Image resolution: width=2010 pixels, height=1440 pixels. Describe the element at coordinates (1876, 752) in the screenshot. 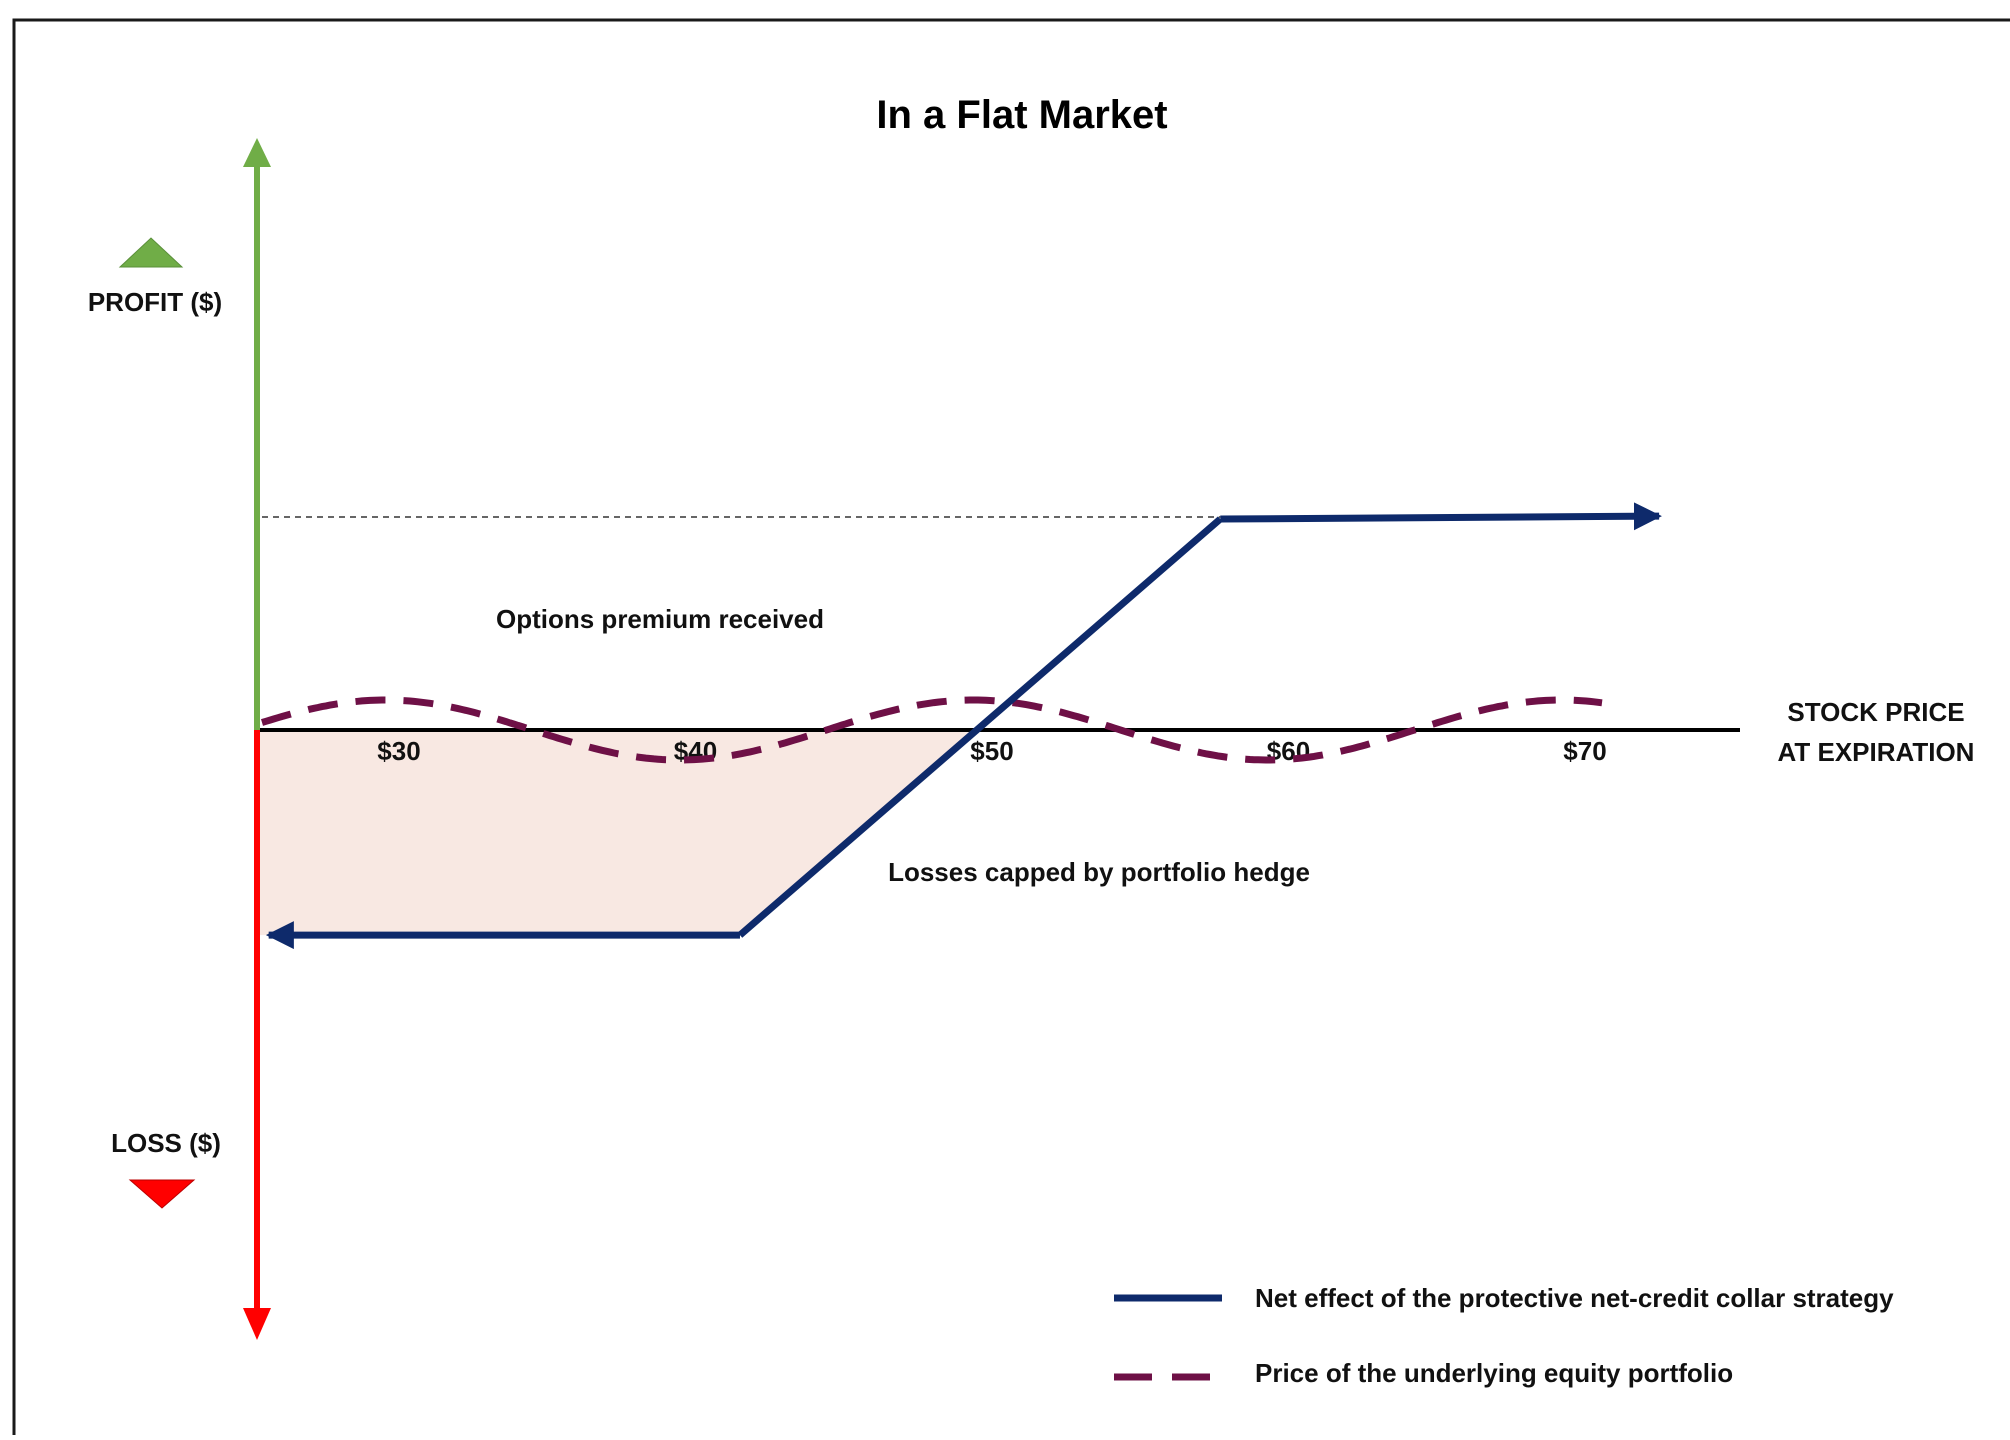

I see `x-axis-title-line2: AT EXPIRATION` at that location.